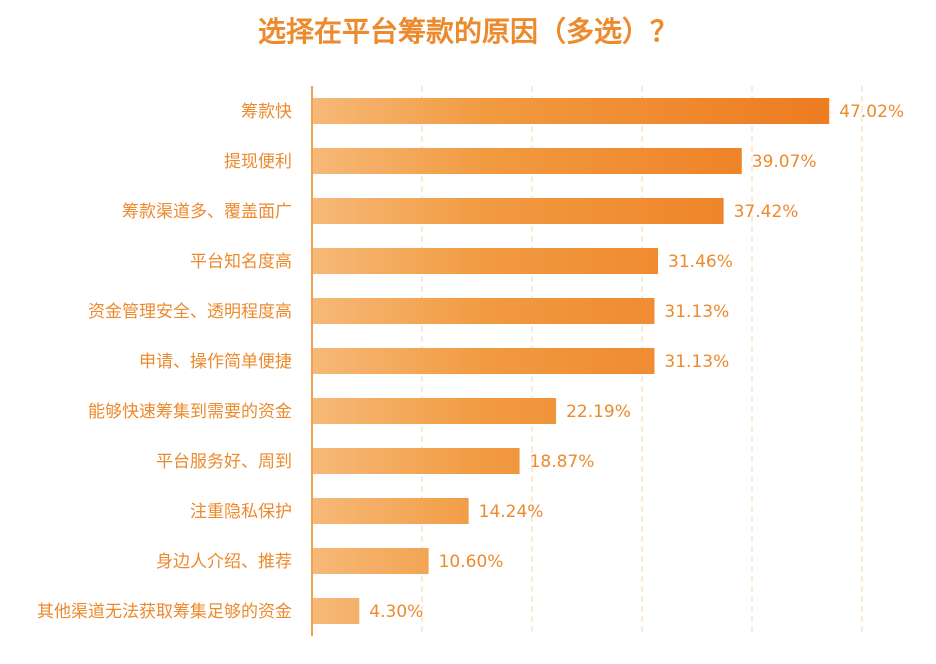  What do you see at coordinates (700, 262) in the screenshot?
I see `value-label-3: 31.46%` at bounding box center [700, 262].